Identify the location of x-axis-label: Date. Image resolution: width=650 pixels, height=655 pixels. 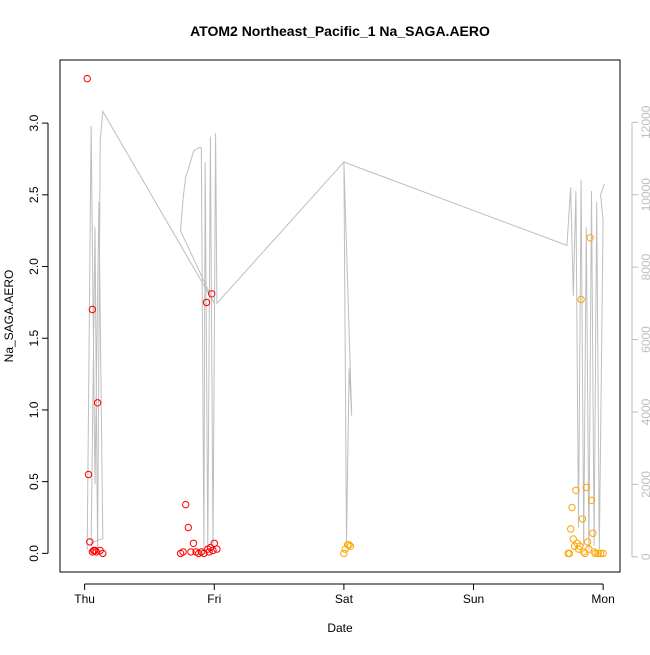
(340, 628).